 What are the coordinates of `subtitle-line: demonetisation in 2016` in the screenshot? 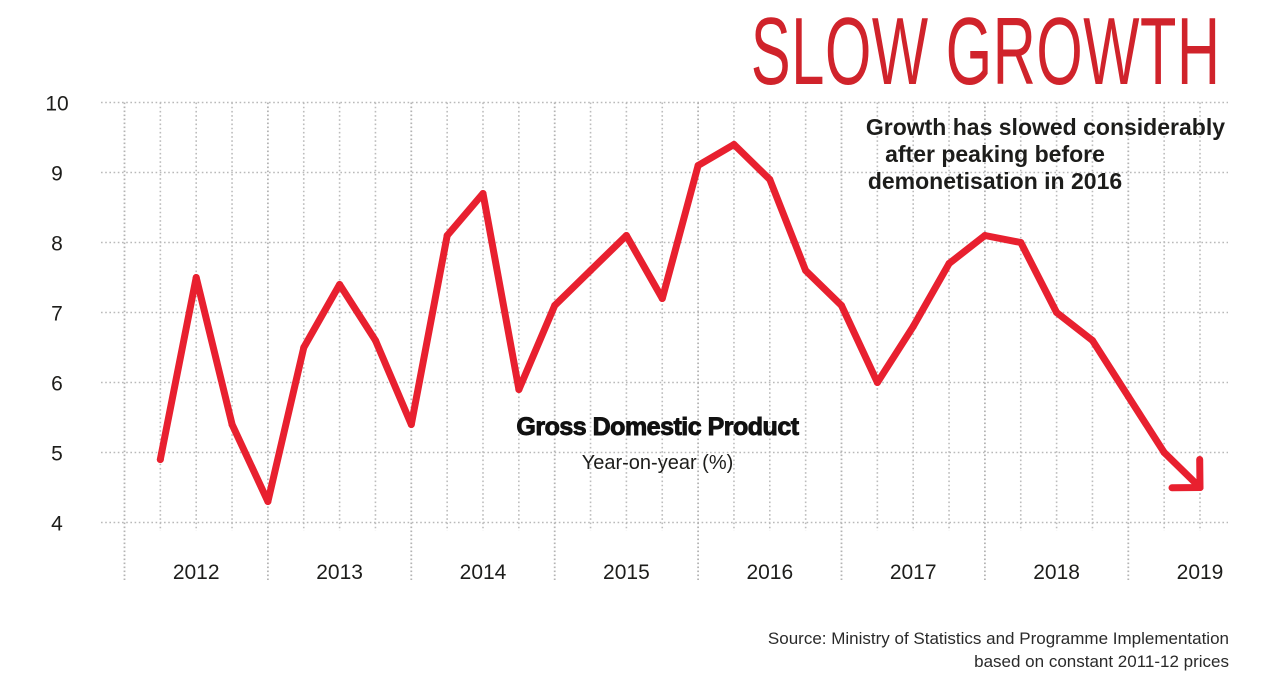 It's located at (995, 181).